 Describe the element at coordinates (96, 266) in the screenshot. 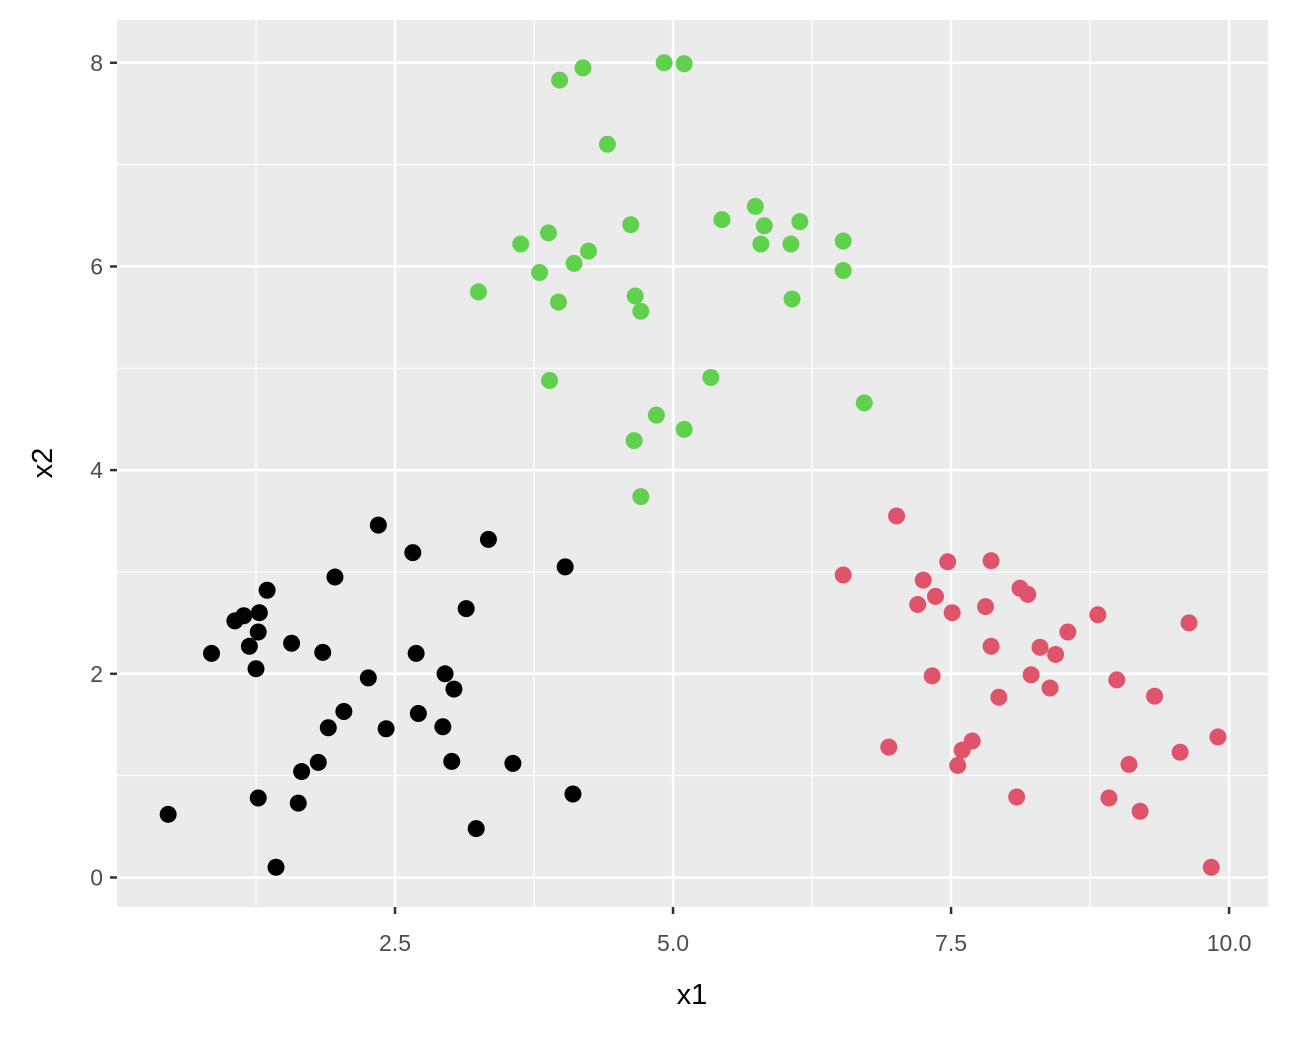

I see `y-tick-label: 6` at that location.